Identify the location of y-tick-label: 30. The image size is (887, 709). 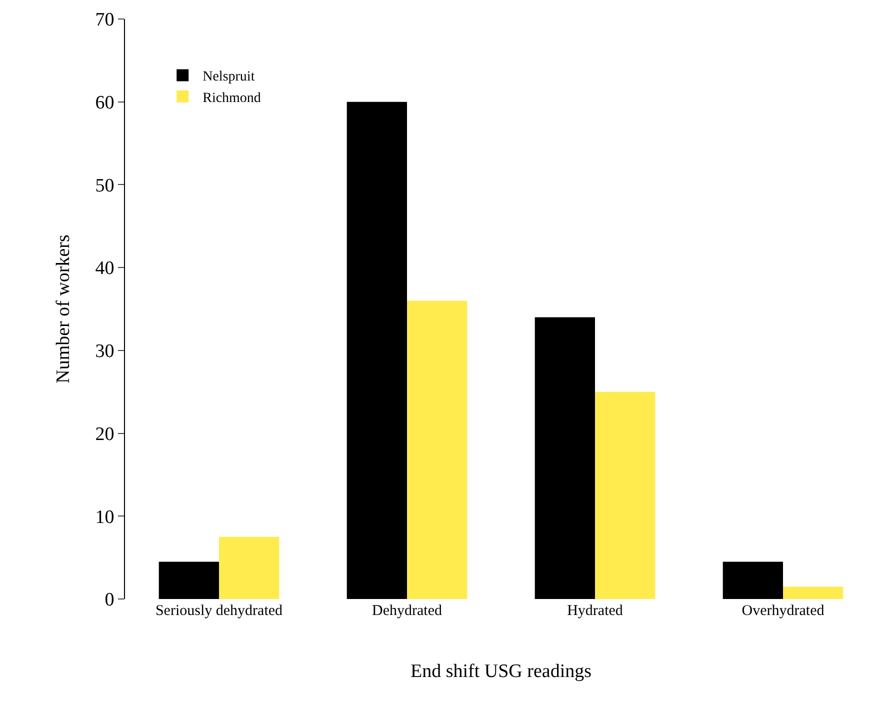
(104, 351).